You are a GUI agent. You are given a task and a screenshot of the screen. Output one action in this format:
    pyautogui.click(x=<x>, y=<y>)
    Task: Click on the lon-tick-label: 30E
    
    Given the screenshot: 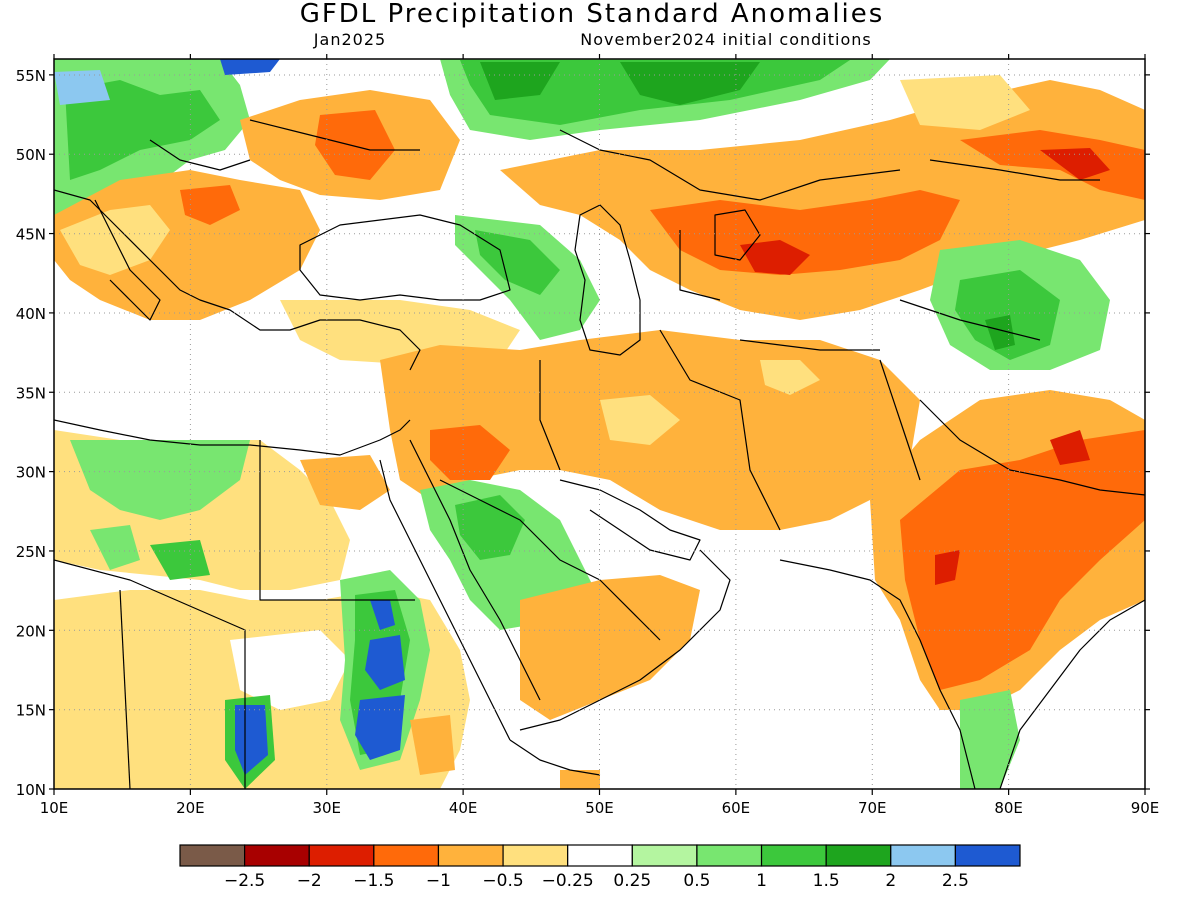 What is the action you would take?
    pyautogui.click(x=326, y=808)
    